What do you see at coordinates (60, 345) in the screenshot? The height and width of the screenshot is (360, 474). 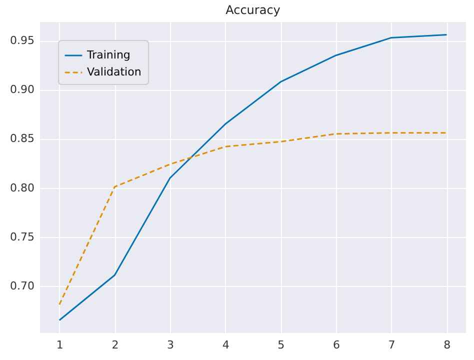 I see `x-tick-label: 1` at bounding box center [60, 345].